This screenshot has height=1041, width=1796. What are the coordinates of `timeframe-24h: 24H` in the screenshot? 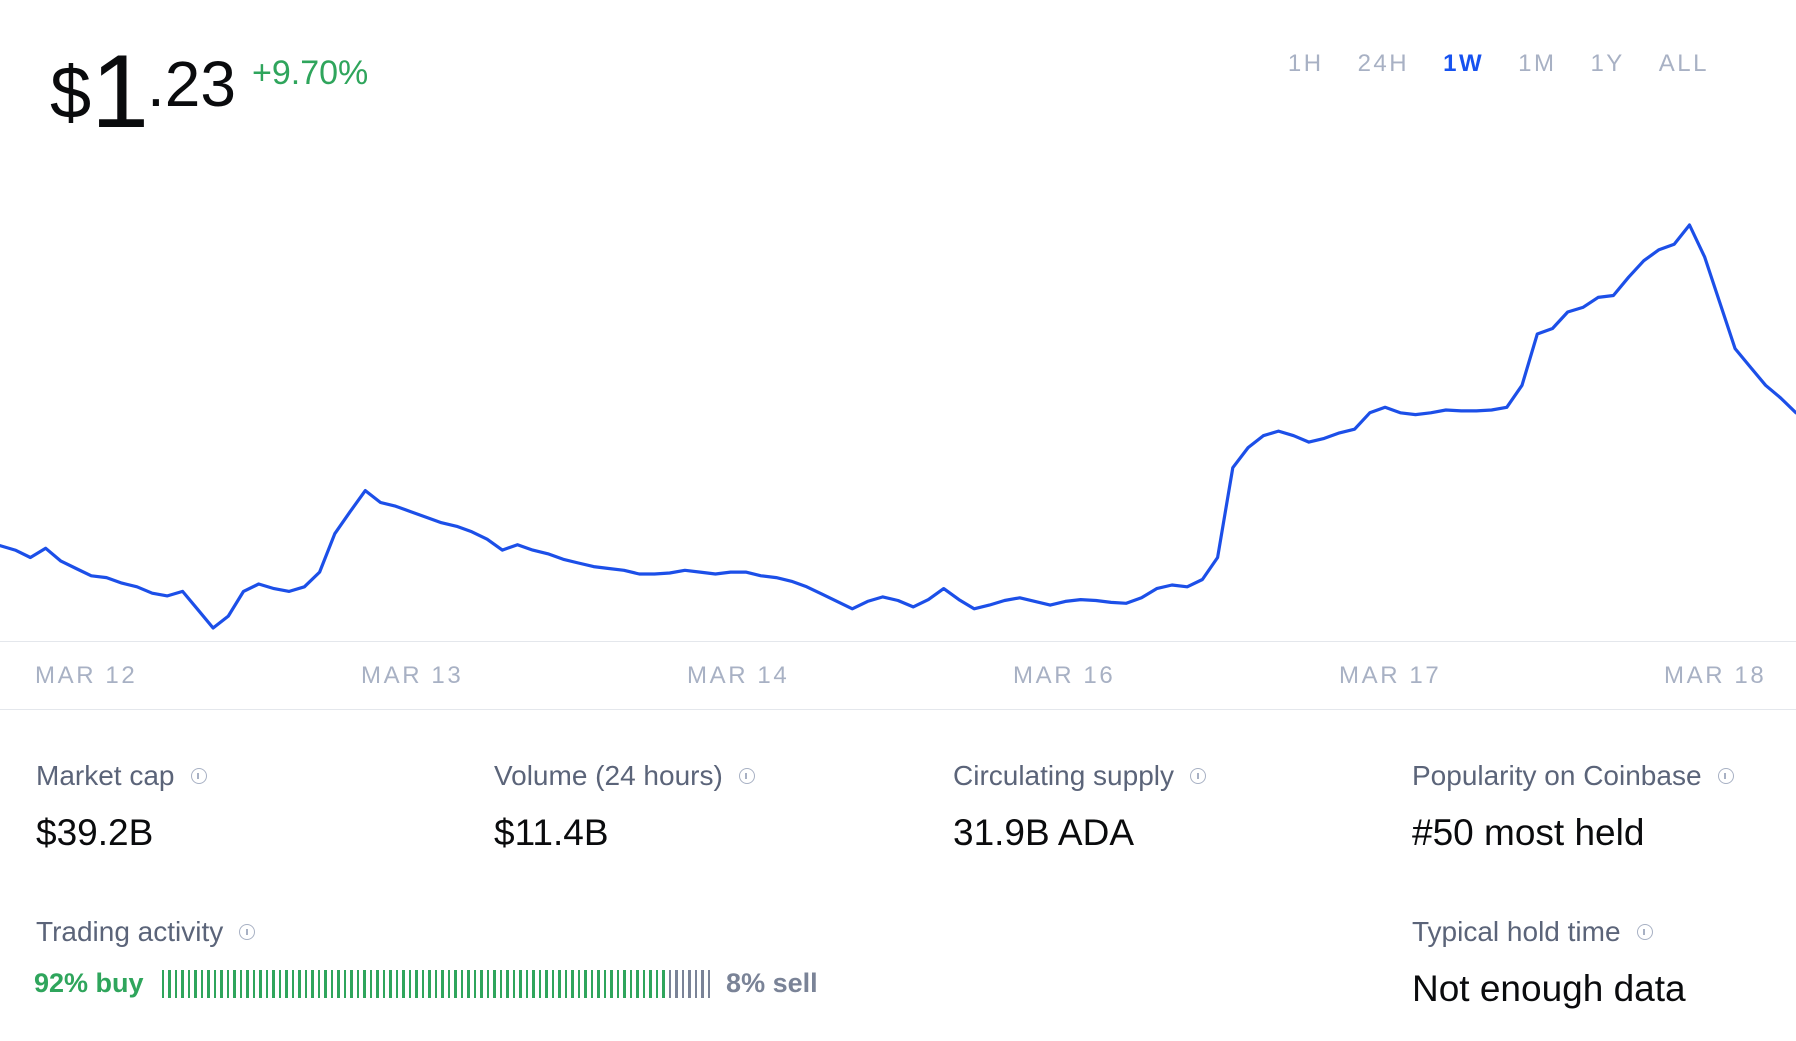 It's located at (1383, 63).